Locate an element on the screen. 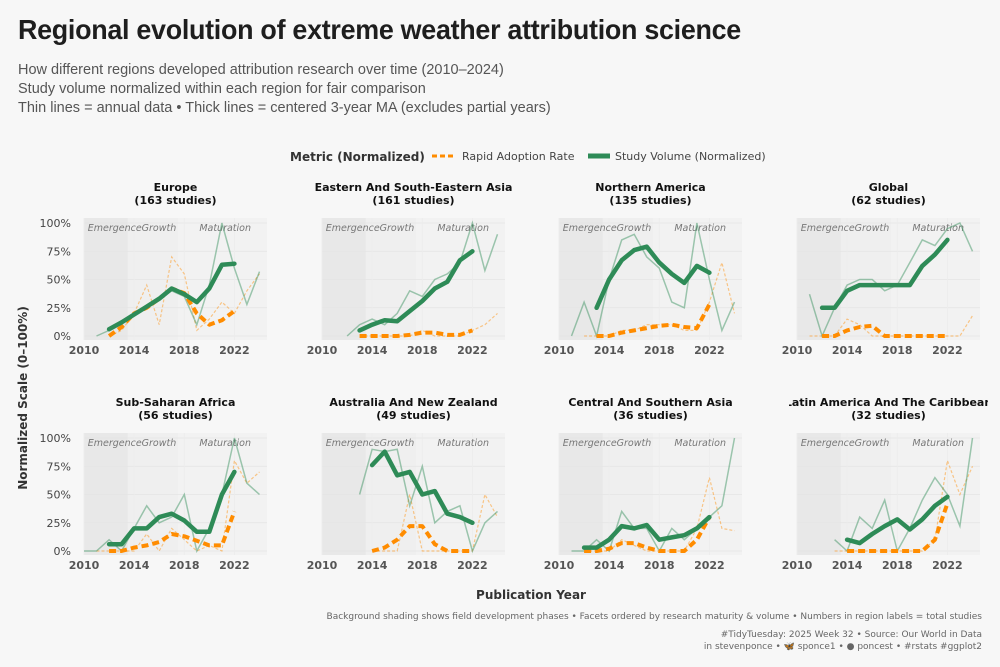 This screenshot has width=1000, height=667. strip: Global(62 studies) is located at coordinates (888, 194).